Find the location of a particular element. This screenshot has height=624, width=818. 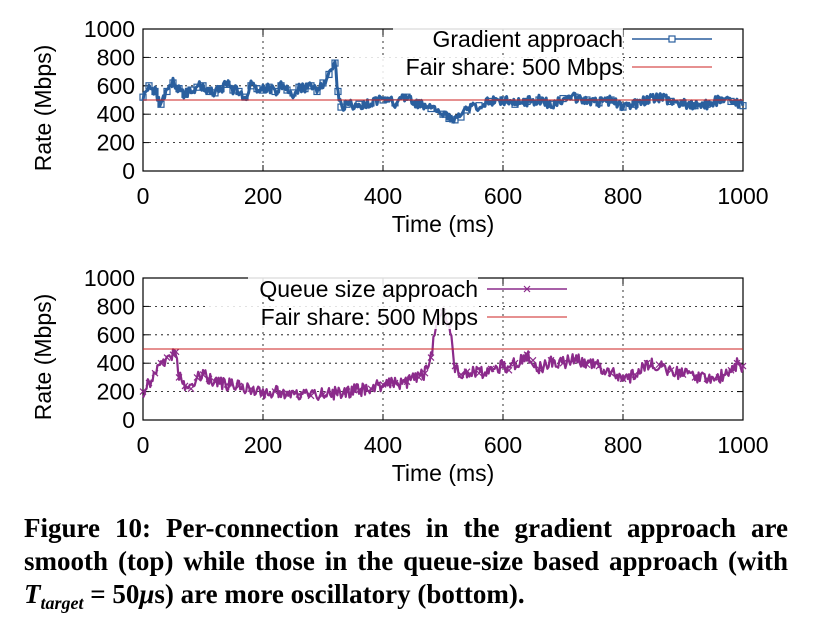

x-tick-label: 400 is located at coordinates (383, 445).